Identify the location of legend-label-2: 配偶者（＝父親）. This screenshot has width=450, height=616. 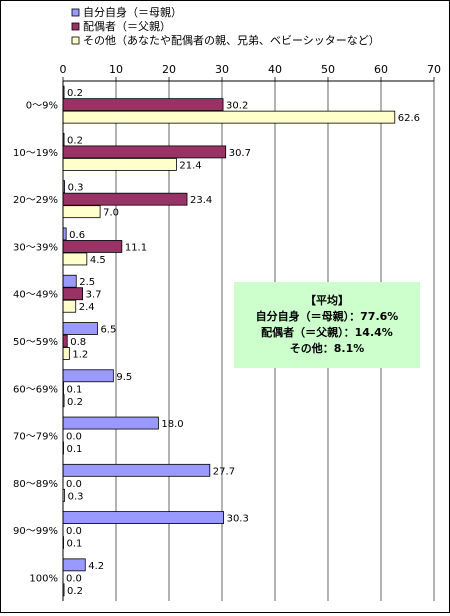
(127, 26).